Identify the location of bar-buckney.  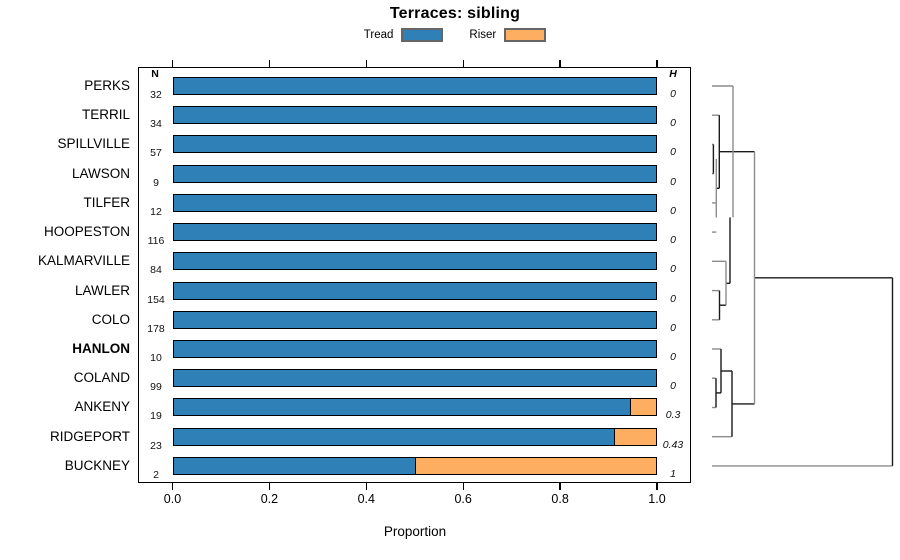
(414, 465).